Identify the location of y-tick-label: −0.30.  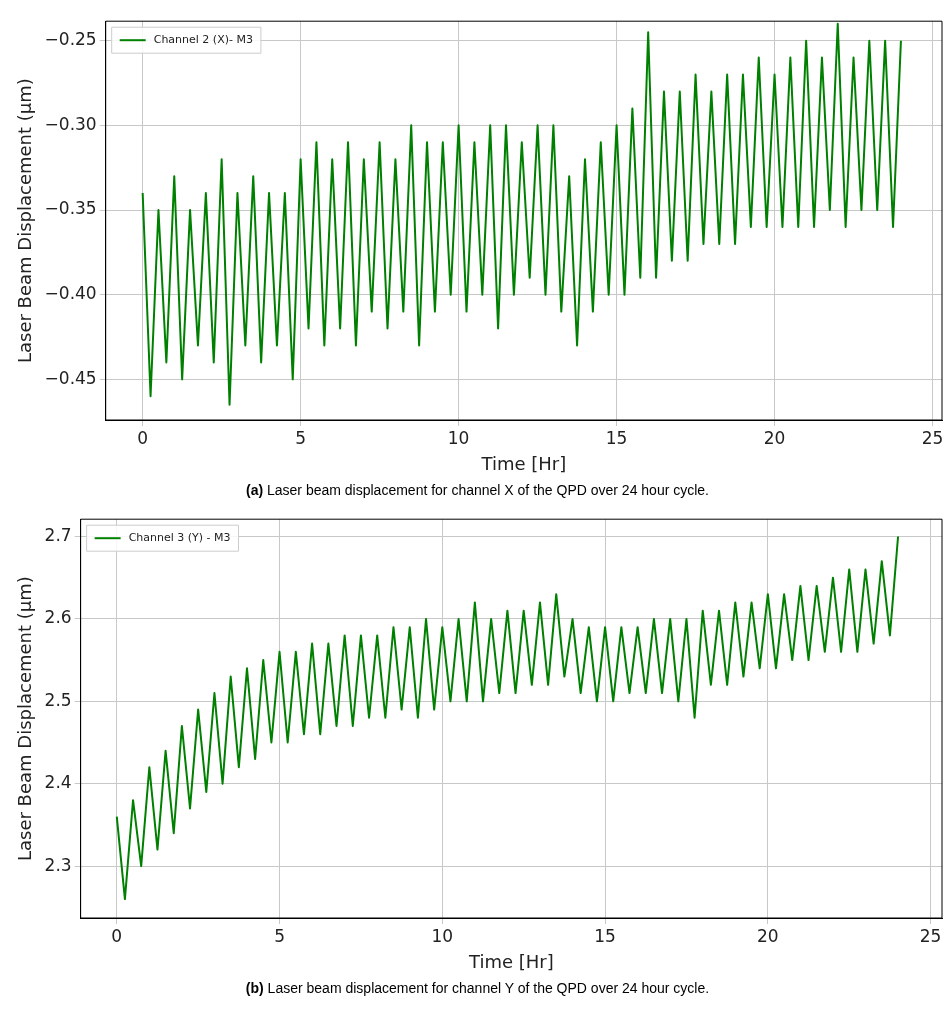
(70, 123).